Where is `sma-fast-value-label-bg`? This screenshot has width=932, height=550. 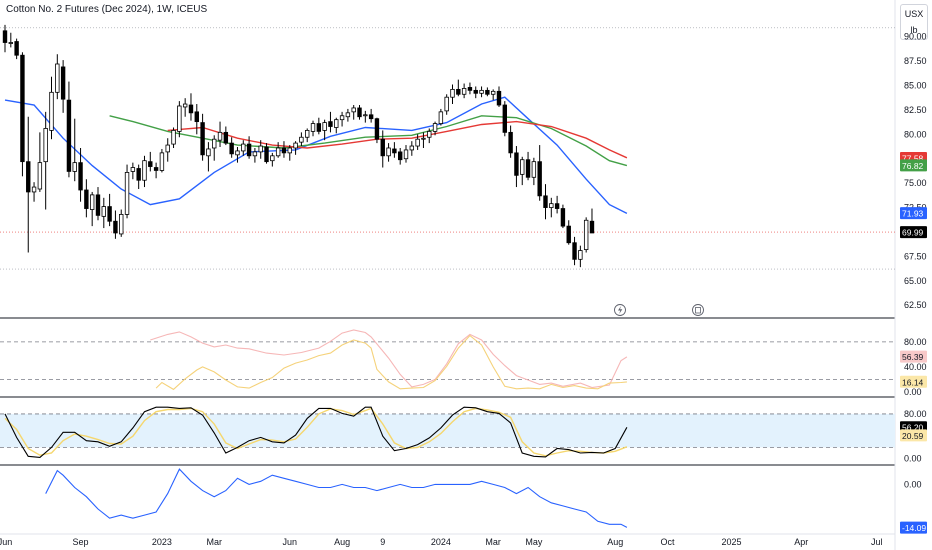
sma-fast-value-label-bg is located at coordinates (913, 213).